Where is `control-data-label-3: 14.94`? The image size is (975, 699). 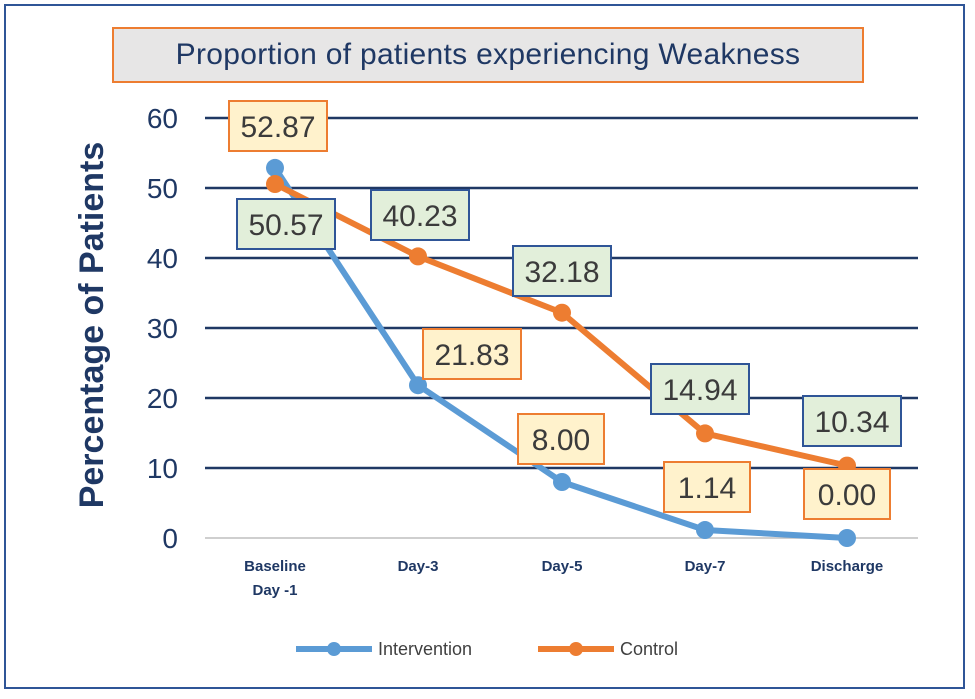 control-data-label-3: 14.94 is located at coordinates (699, 390).